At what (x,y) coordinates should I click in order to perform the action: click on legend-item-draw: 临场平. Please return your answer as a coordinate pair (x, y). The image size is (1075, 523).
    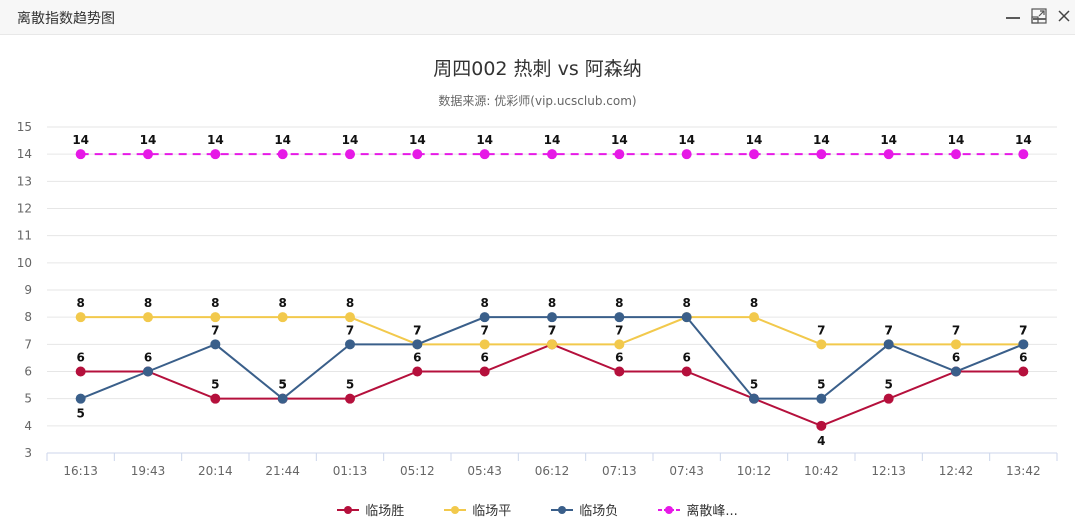
    Looking at the image, I should click on (477, 509).